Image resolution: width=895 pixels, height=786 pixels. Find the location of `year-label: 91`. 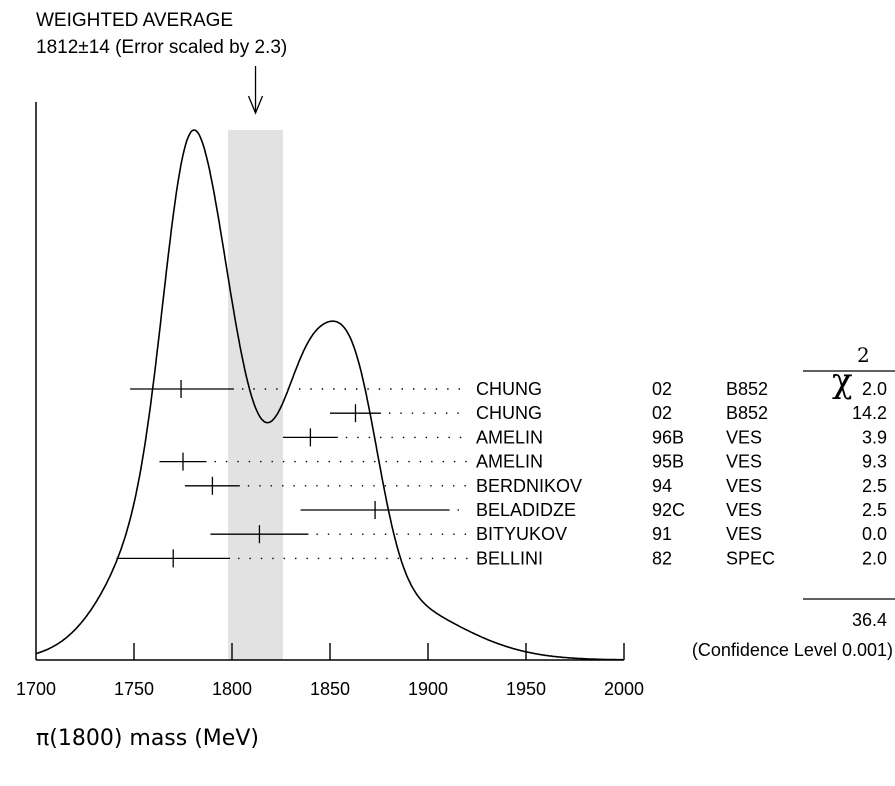

year-label: 91 is located at coordinates (662, 534).